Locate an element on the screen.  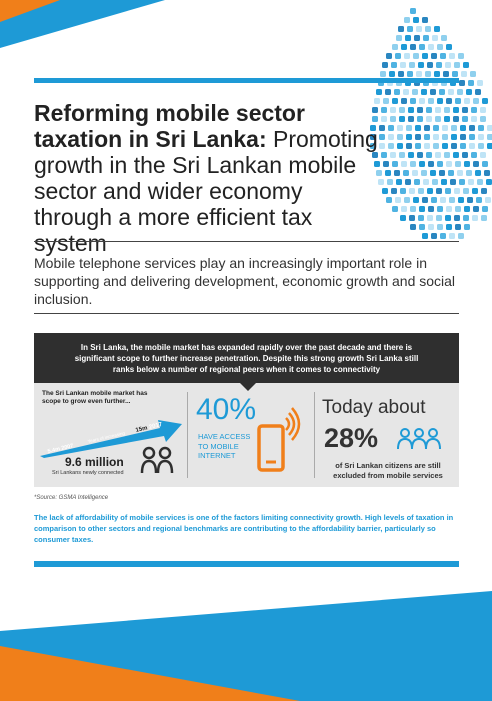
mobile-internet-caption: HAVE ACCESS TO MOBILE INTERNET is located at coordinates (224, 446).